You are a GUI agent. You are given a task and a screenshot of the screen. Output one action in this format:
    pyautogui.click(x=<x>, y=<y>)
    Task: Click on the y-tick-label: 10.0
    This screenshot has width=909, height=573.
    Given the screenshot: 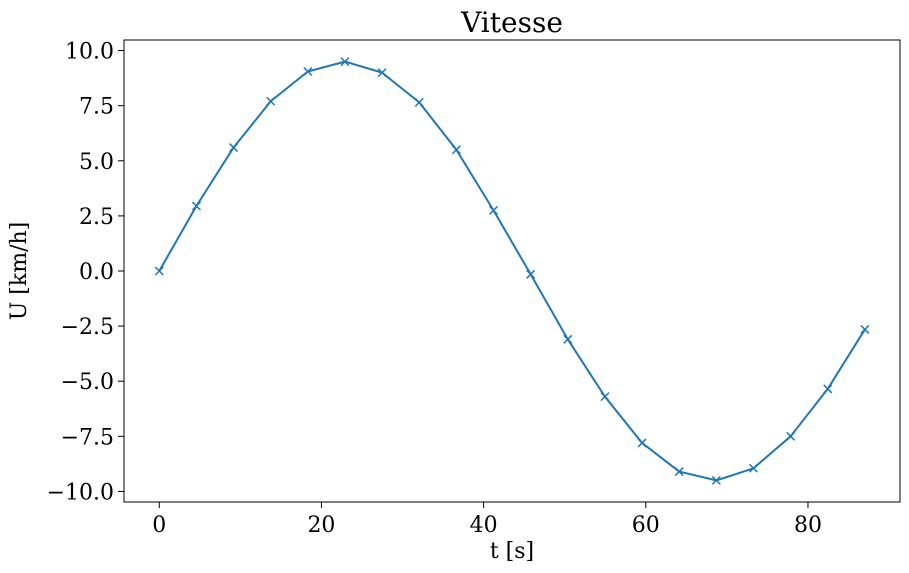 What is the action you would take?
    pyautogui.click(x=89, y=52)
    